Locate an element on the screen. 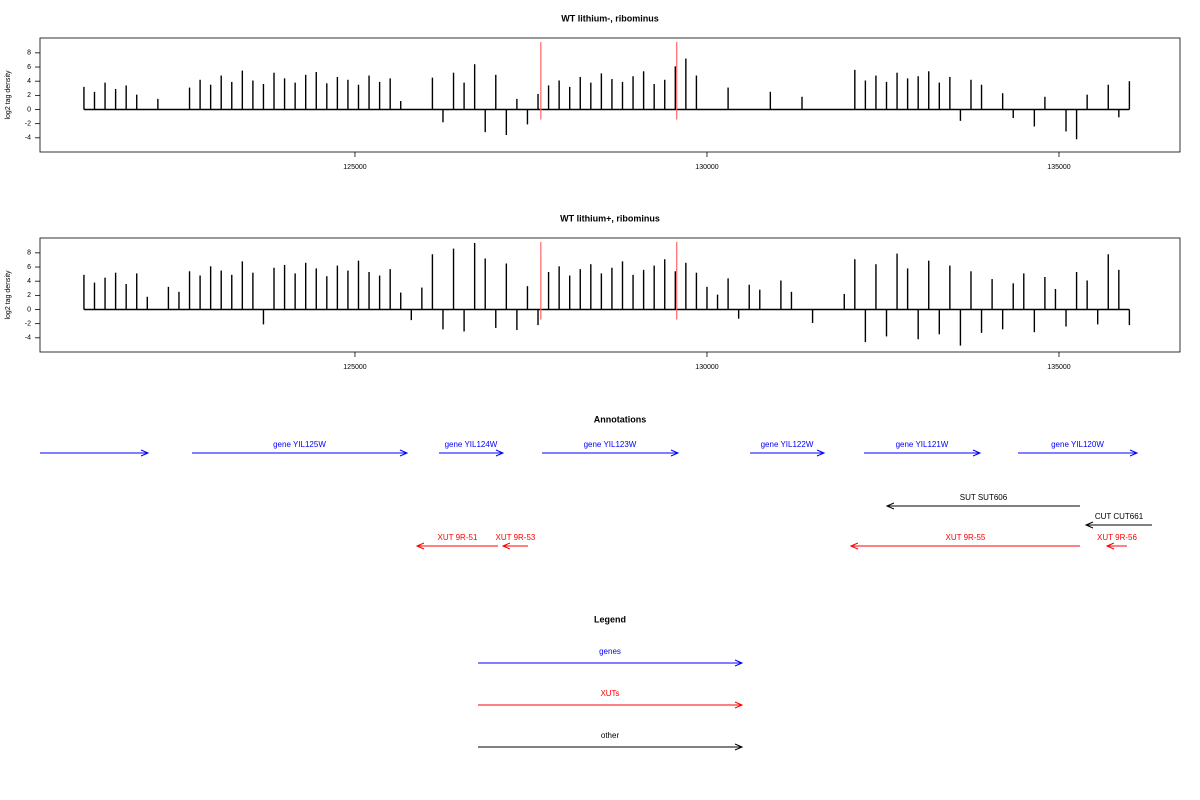 Image resolution: width=1200 pixels, height=800 pixels. legend-label: other is located at coordinates (610, 735).